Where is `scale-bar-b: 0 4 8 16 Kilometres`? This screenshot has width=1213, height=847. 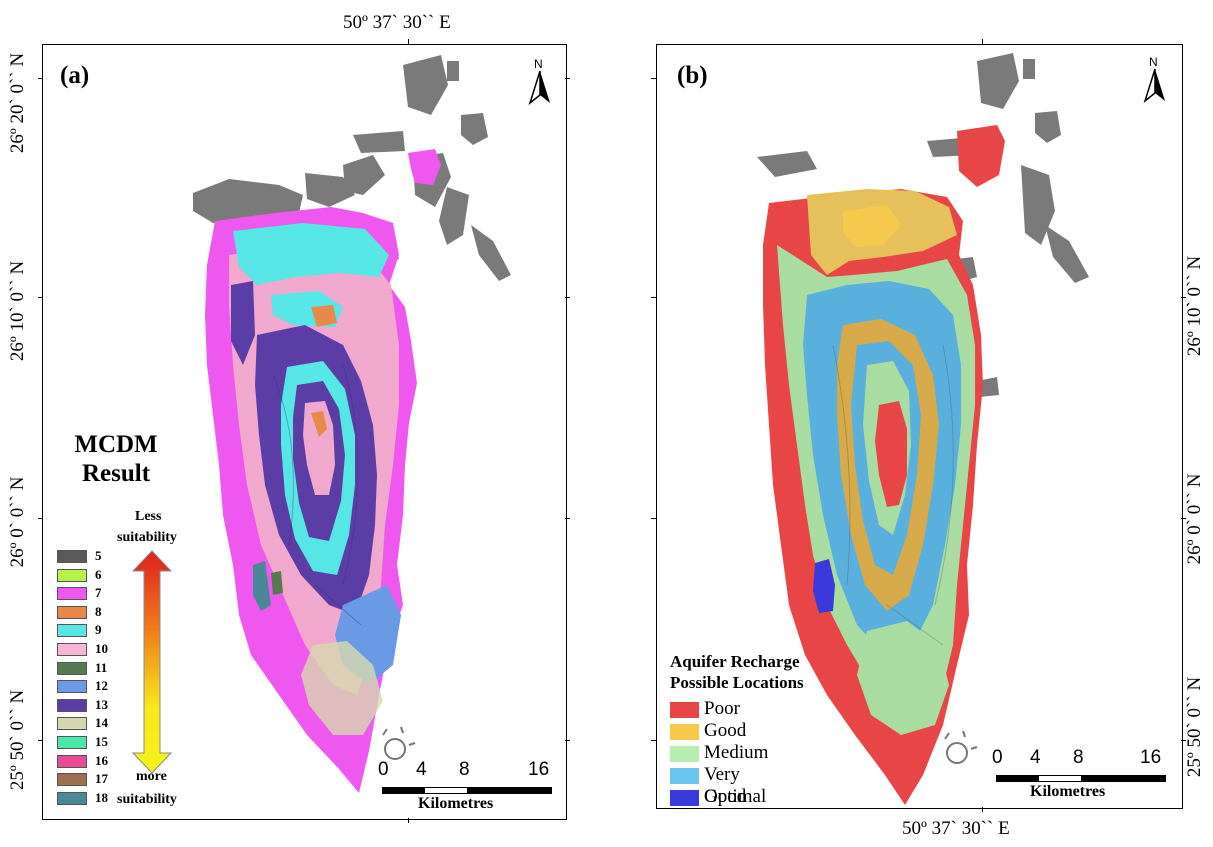
scale-bar-b: 0 4 8 16 Kilometres is located at coordinates (1082, 775).